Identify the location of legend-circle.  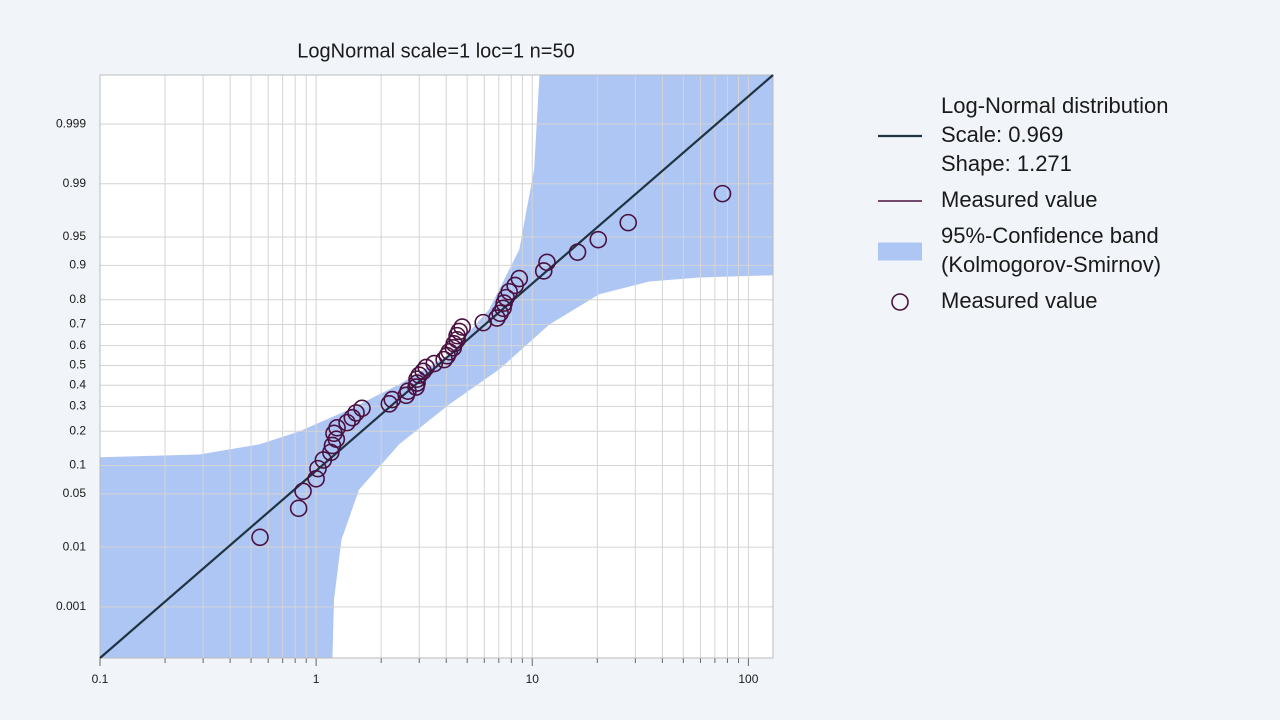
(900, 302).